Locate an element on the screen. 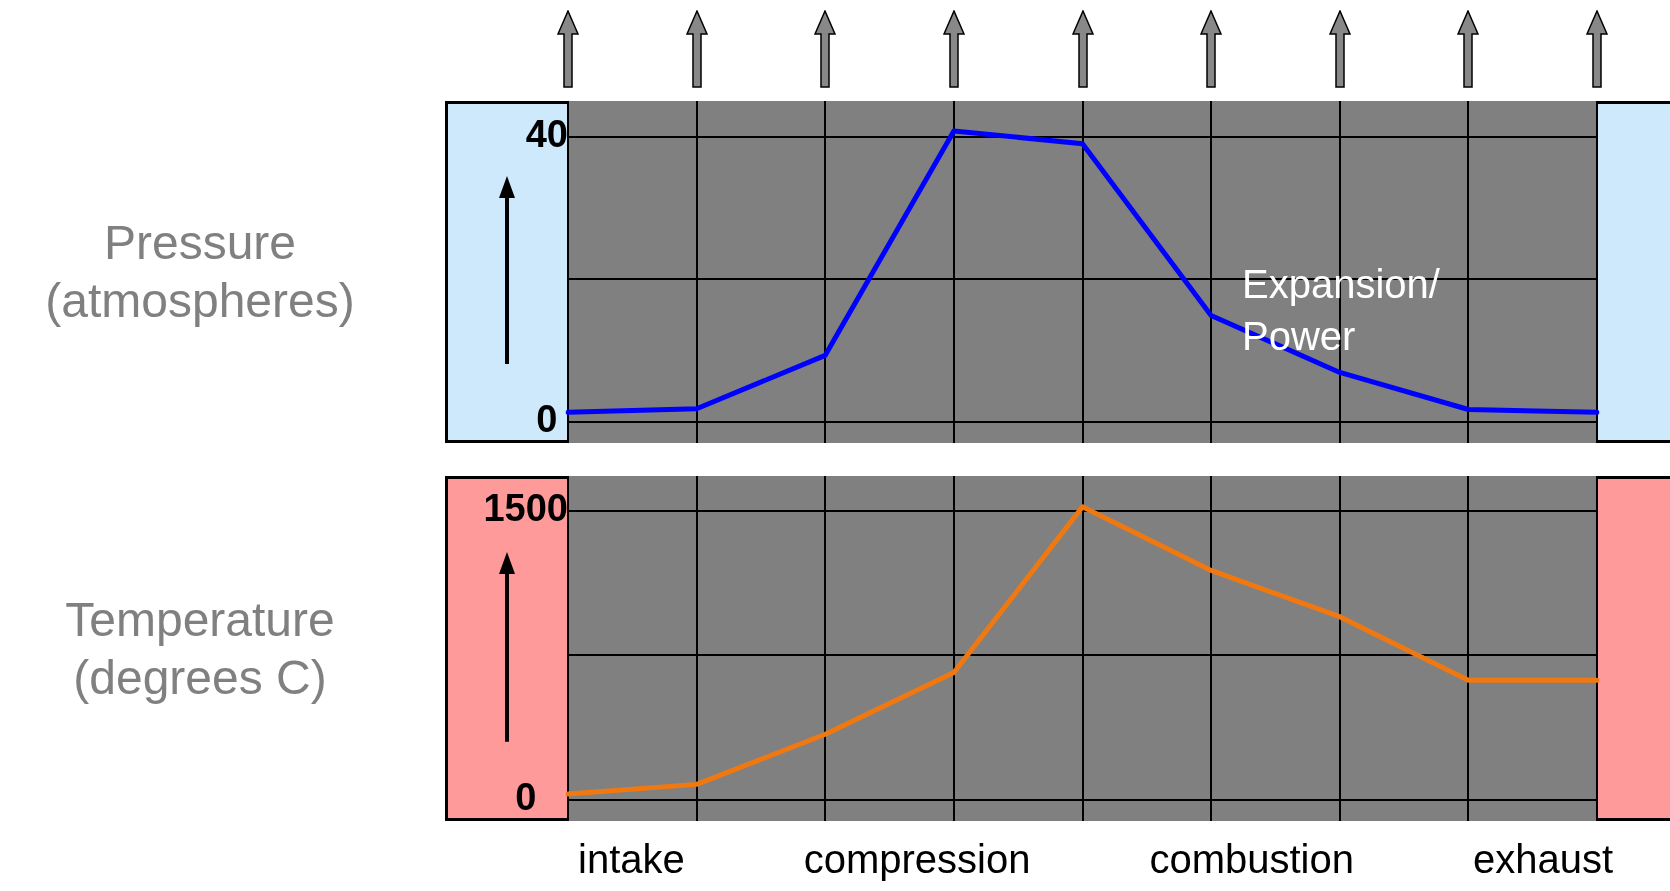 This screenshot has height=891, width=1670. text: intake is located at coordinates (631, 859).